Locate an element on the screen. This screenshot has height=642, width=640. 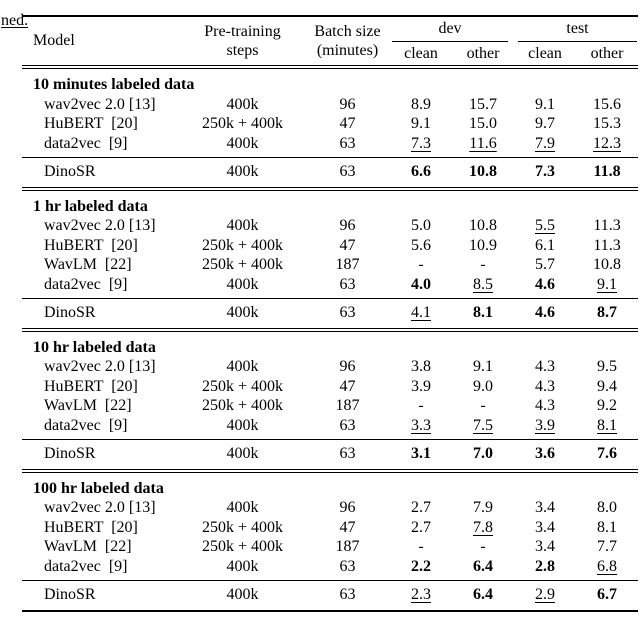
col-group-test-label: test is located at coordinates (578, 29).